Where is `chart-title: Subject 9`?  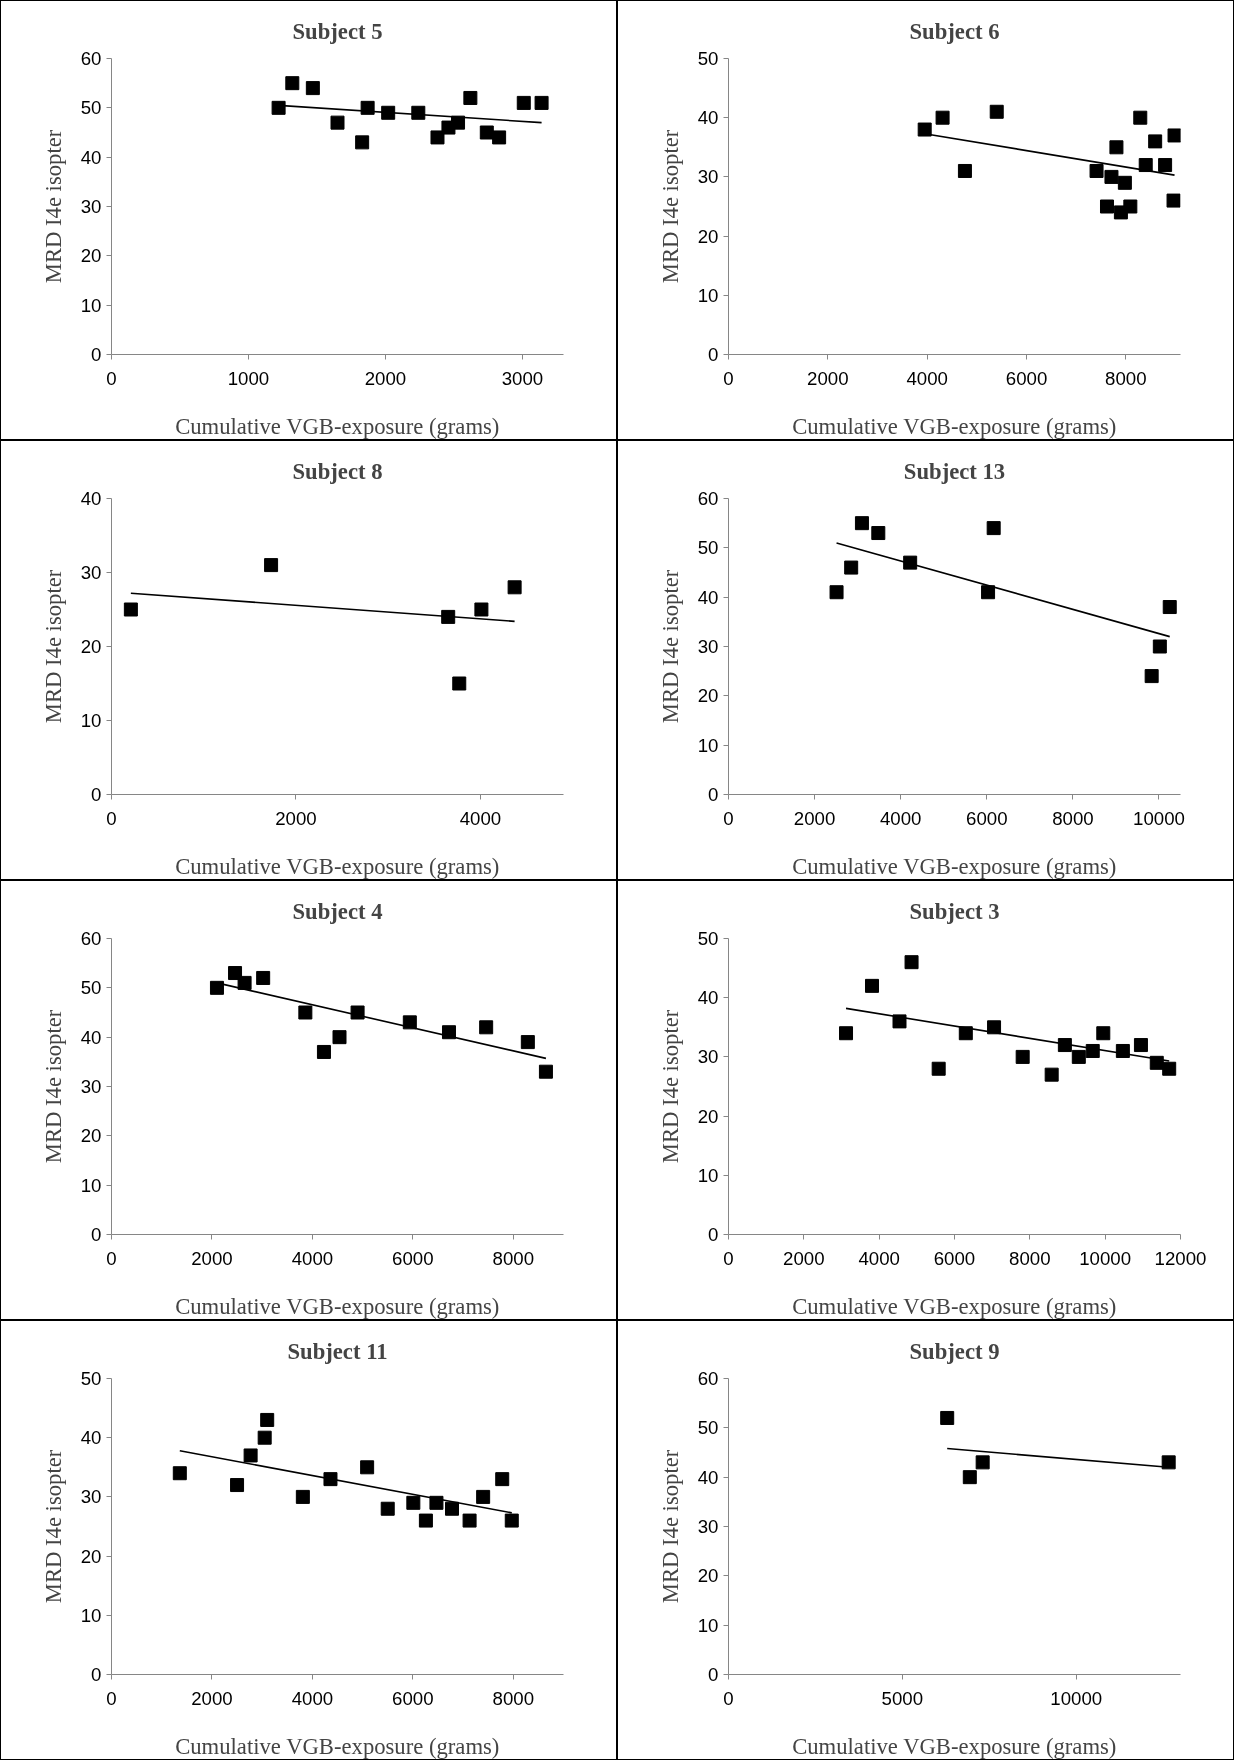
chart-title: Subject 9 is located at coordinates (954, 1351).